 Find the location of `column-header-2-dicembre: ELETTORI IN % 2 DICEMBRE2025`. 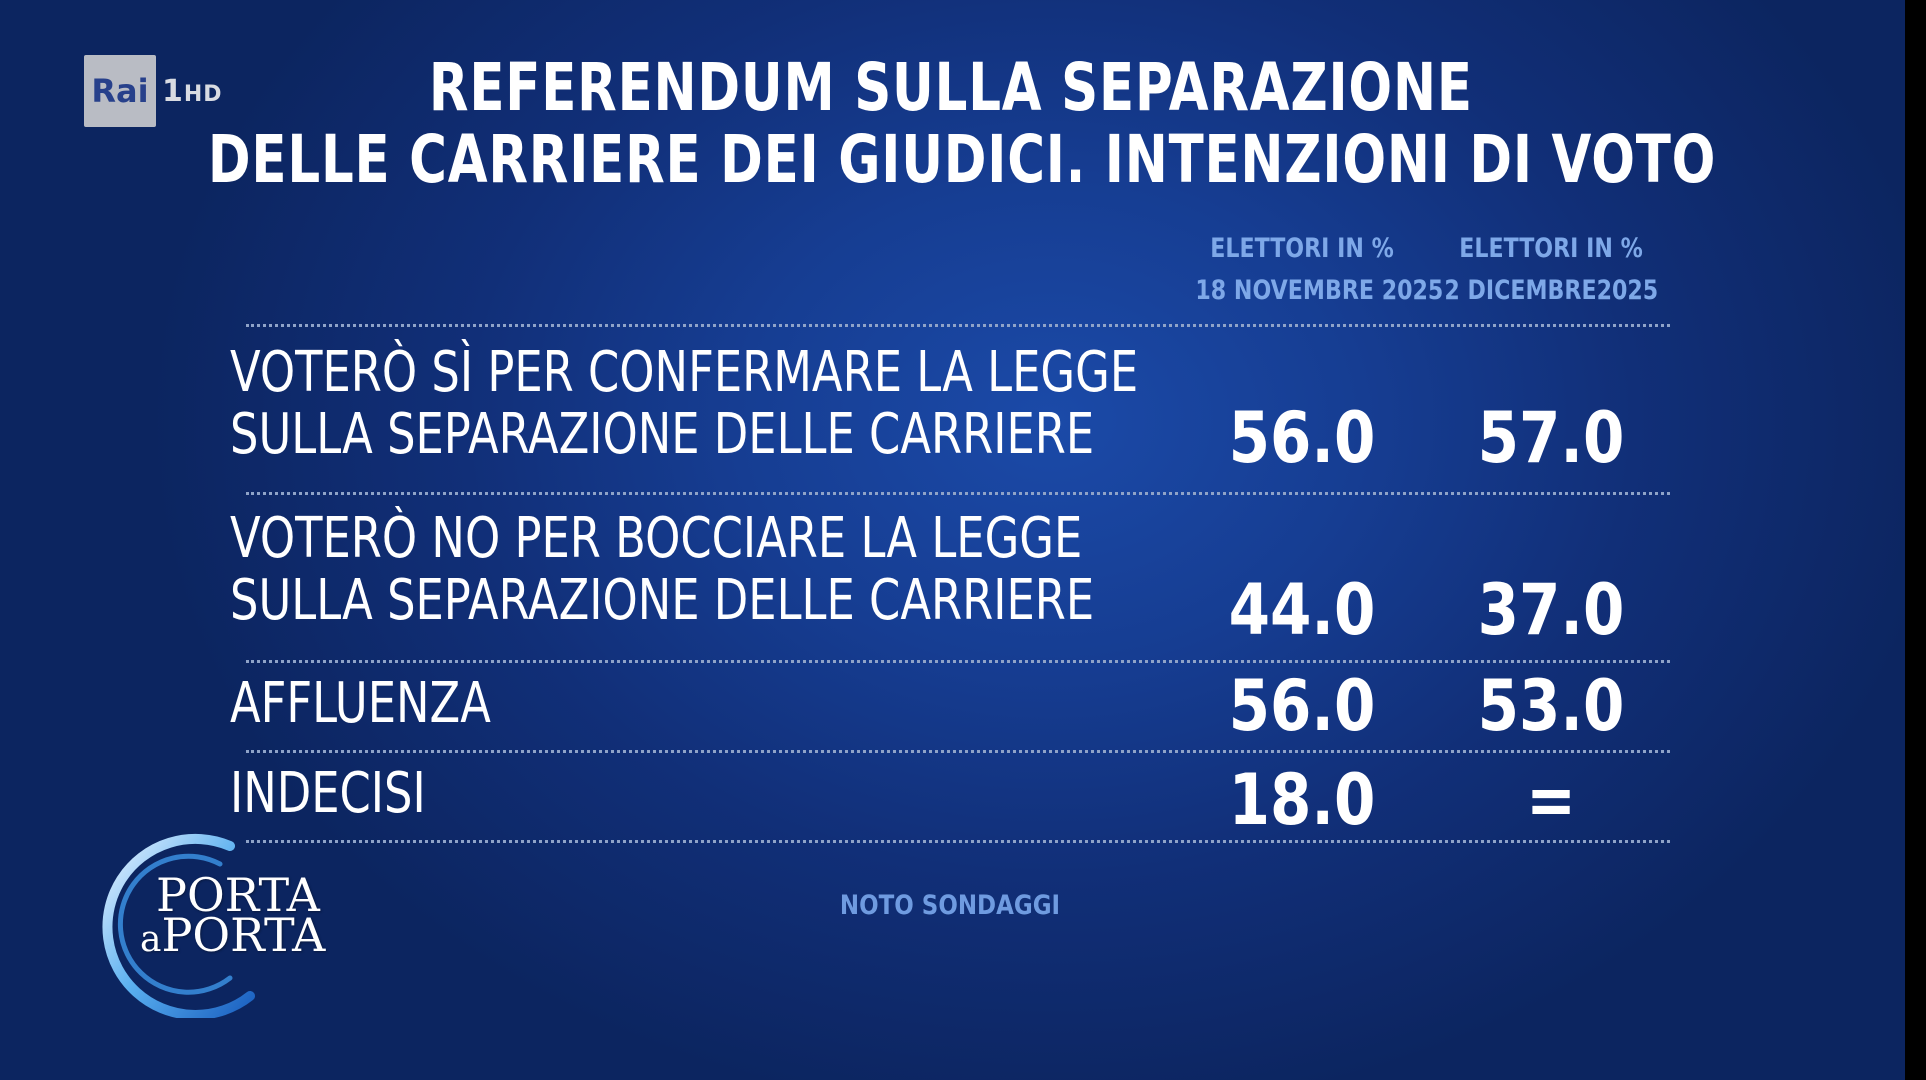

column-header-2-dicembre: ELETTORI IN % 2 DICEMBRE2025 is located at coordinates (1551, 270).